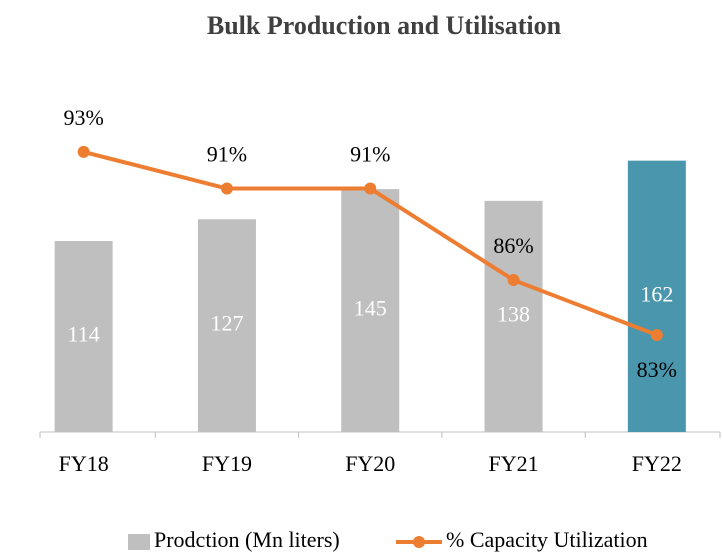  I want to click on bar-value-label: 162, so click(656, 293).